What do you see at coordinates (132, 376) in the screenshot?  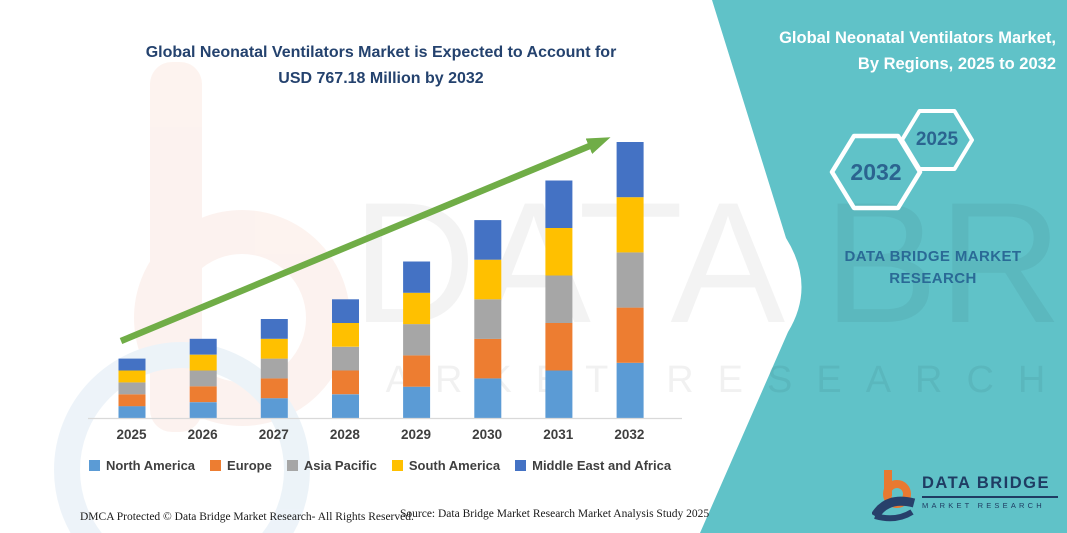 I see `bar-segment-2025-south-america` at bounding box center [132, 376].